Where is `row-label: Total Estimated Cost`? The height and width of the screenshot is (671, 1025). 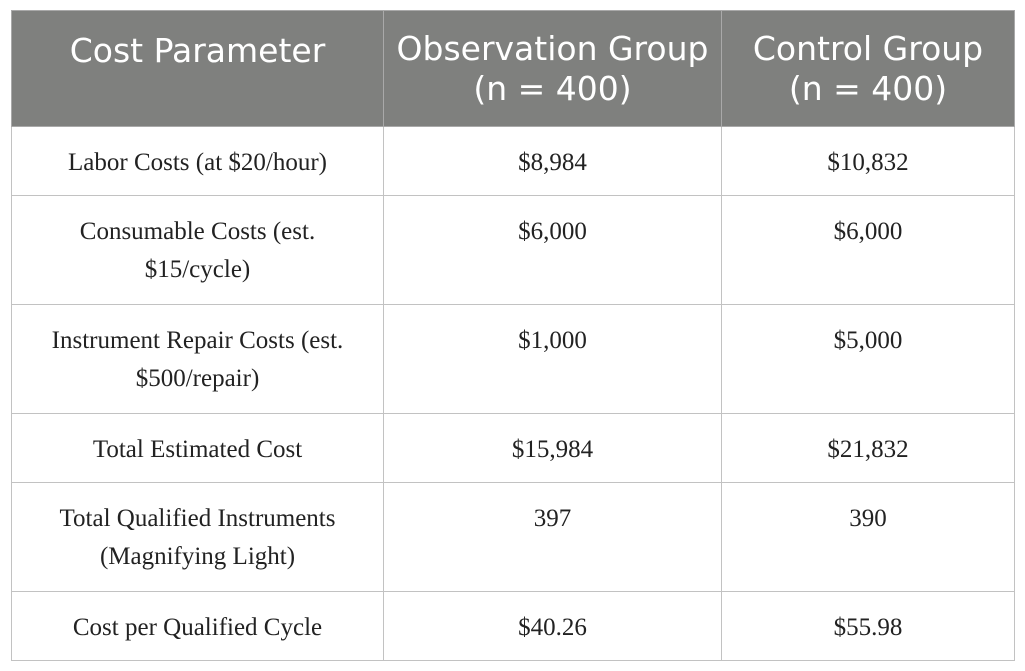
row-label: Total Estimated Cost is located at coordinates (197, 448).